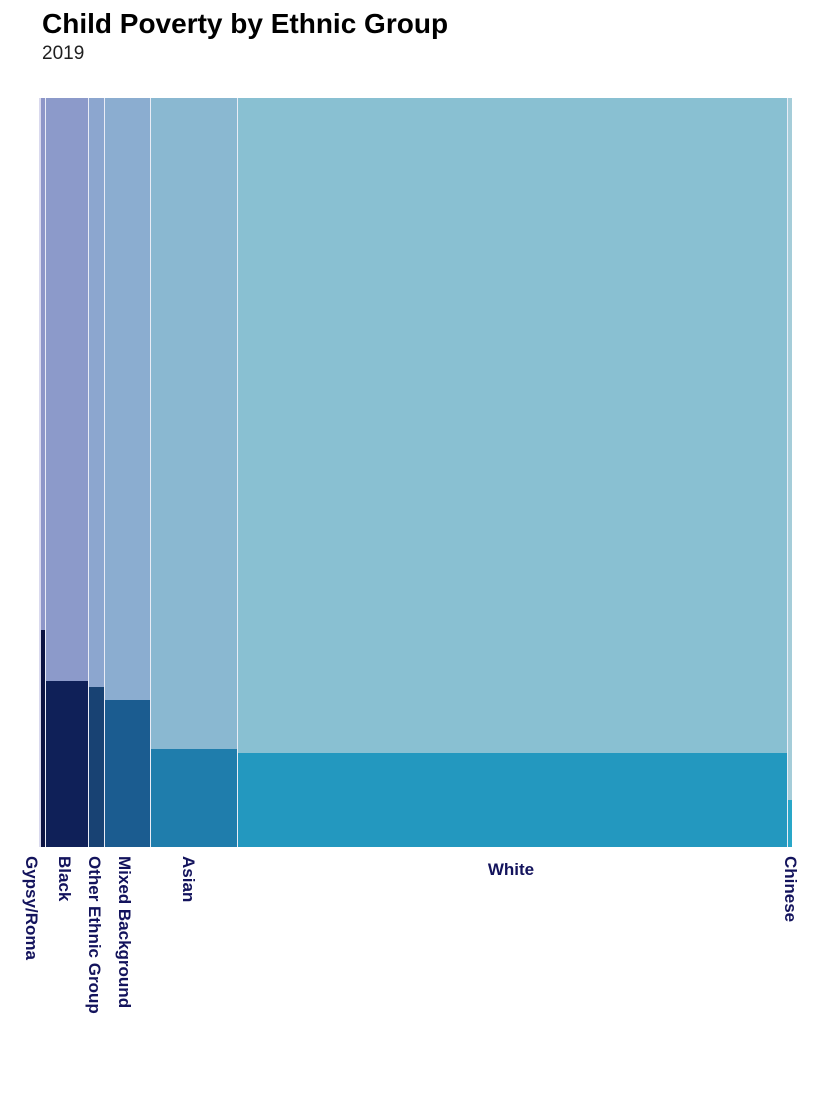 Image resolution: width=834 pixels, height=1100 pixels. Describe the element at coordinates (188, 879) in the screenshot. I see `x-axis-label-asian: Asian` at that location.